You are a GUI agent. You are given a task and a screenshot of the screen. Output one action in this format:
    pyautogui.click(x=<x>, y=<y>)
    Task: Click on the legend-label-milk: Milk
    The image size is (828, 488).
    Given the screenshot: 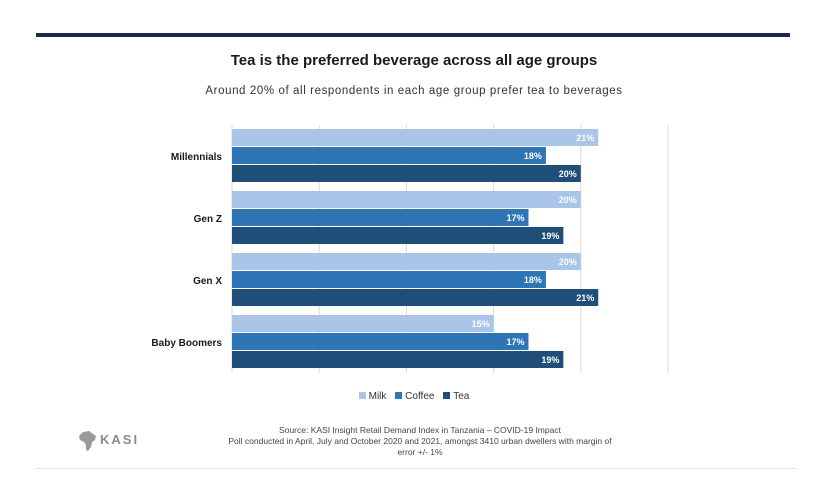 What is the action you would take?
    pyautogui.click(x=377, y=396)
    